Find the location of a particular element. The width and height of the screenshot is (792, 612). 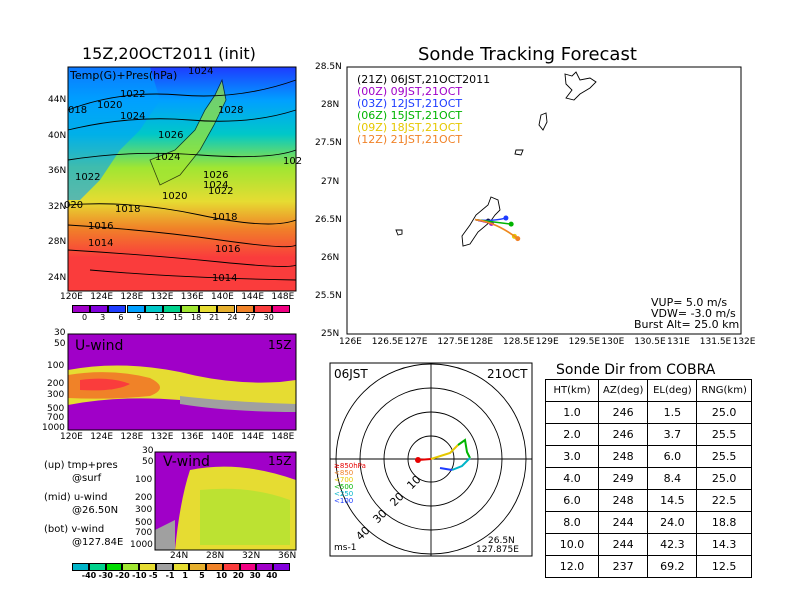

table-row: 12.0 237 69.2 12.5 is located at coordinates (648, 566).